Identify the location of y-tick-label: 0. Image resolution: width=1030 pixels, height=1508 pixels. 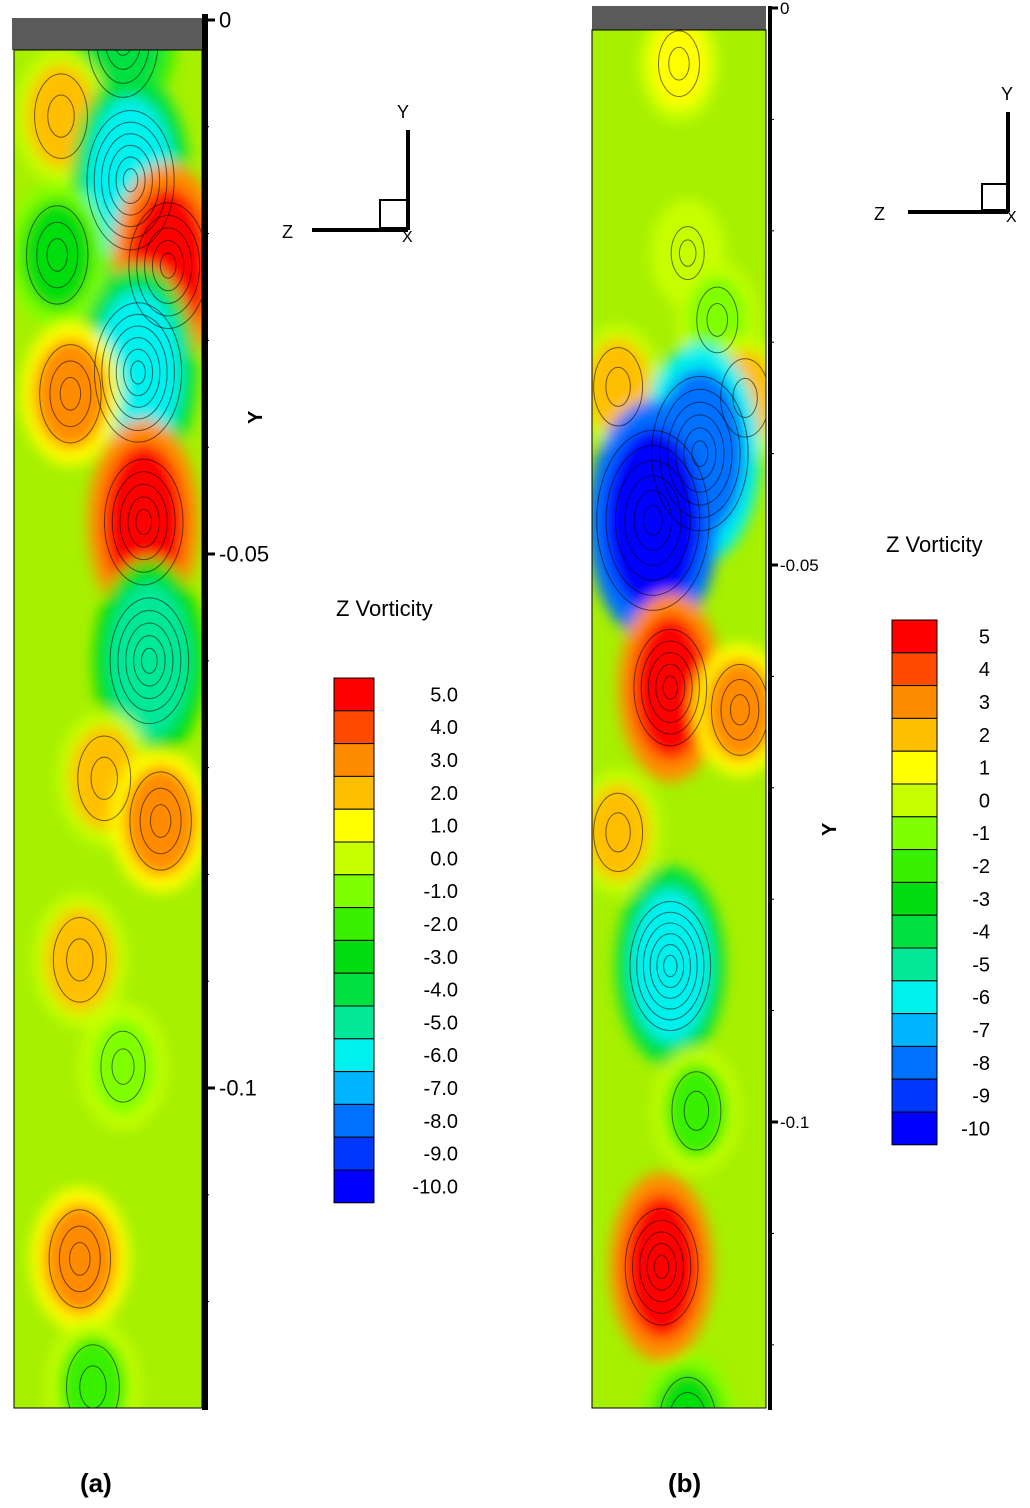
(784, 9).